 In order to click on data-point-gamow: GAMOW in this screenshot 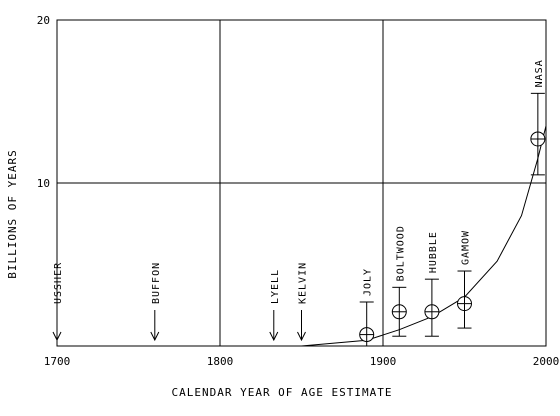, I will do `click(464, 279)`.